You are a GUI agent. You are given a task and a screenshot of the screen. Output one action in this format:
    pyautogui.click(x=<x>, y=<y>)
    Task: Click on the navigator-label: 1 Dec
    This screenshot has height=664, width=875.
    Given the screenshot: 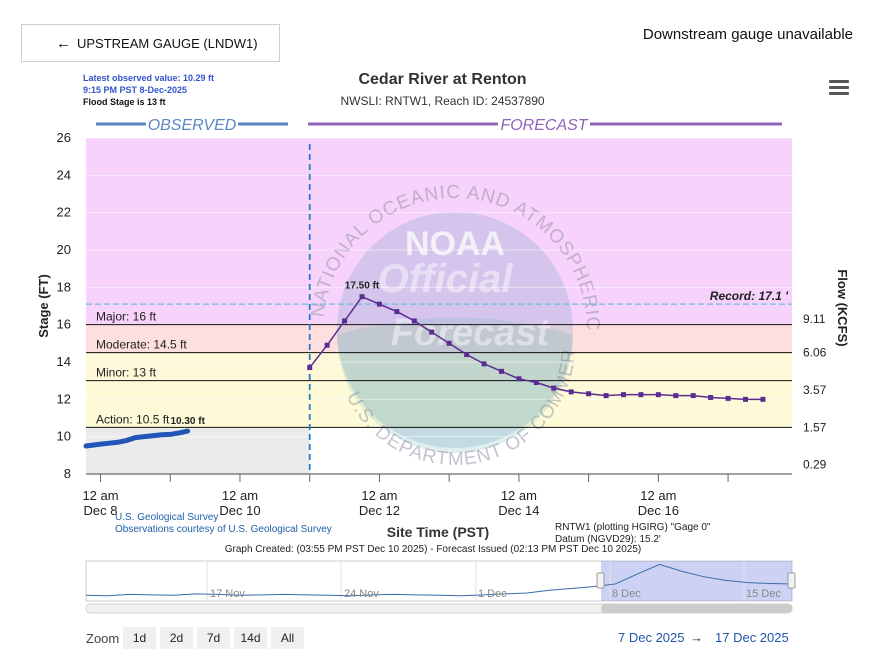 What is the action you would take?
    pyautogui.click(x=492, y=594)
    